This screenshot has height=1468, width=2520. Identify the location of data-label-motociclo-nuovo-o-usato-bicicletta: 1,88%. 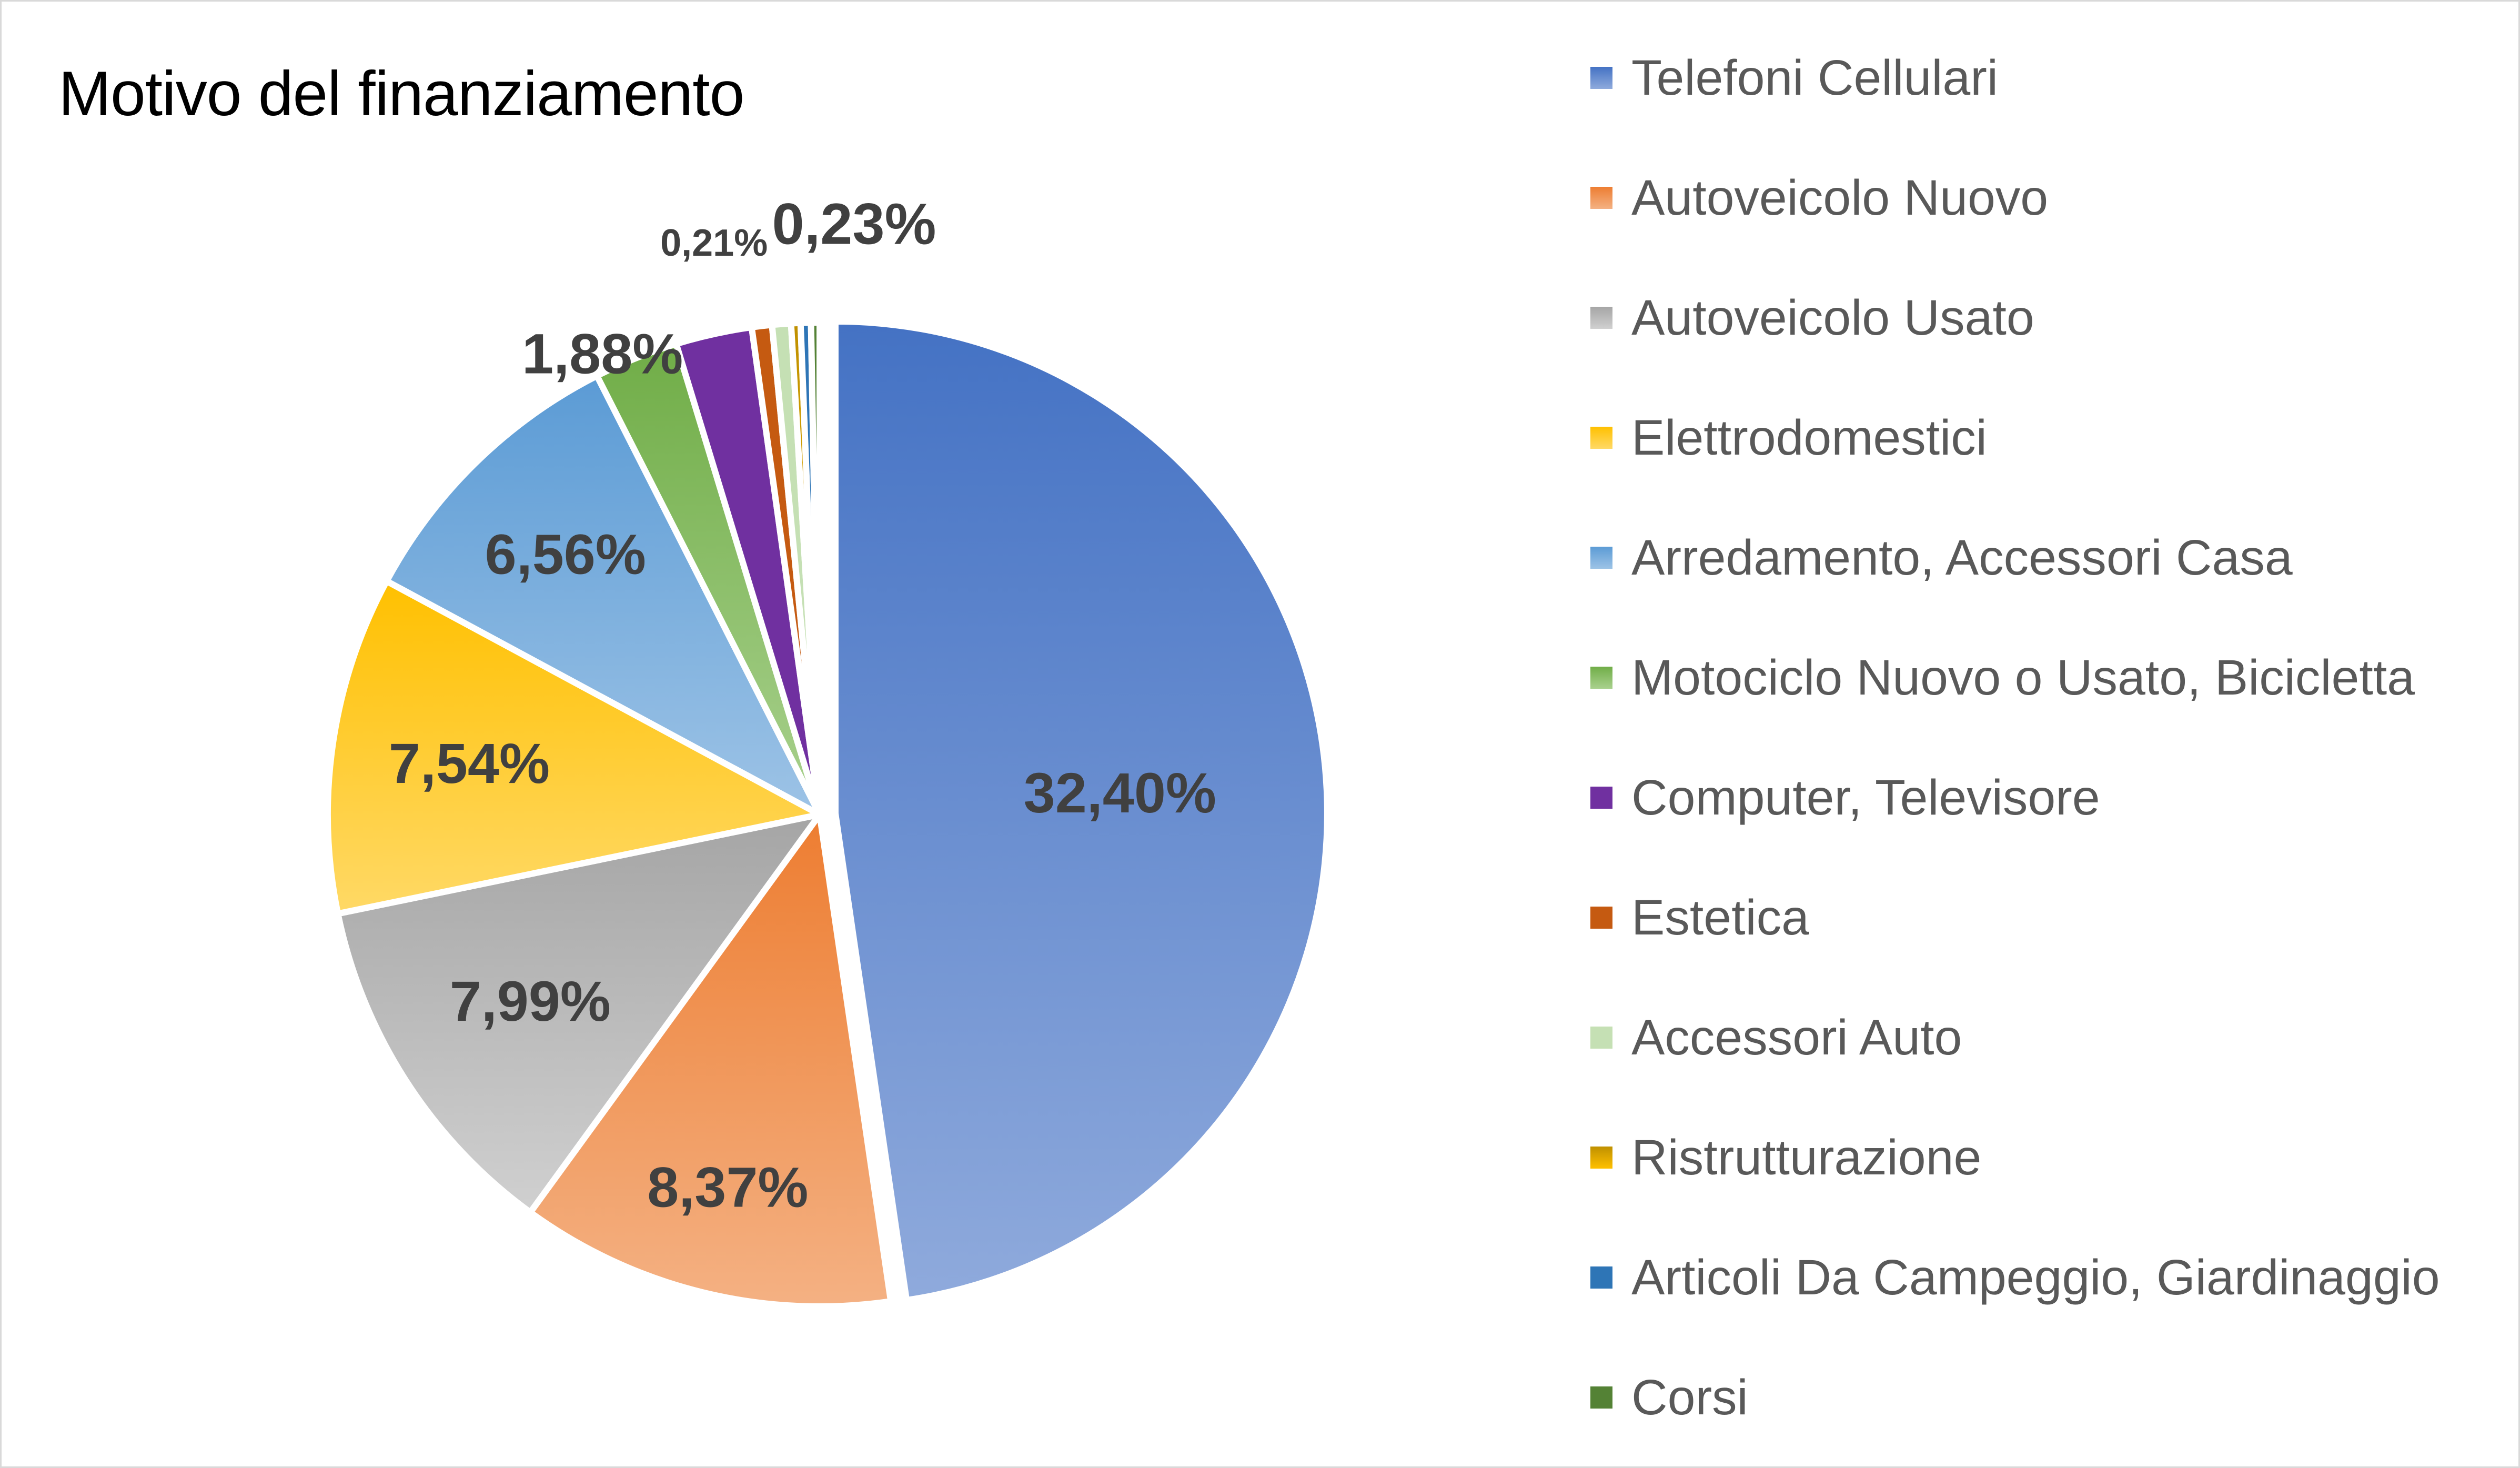
(602, 354).